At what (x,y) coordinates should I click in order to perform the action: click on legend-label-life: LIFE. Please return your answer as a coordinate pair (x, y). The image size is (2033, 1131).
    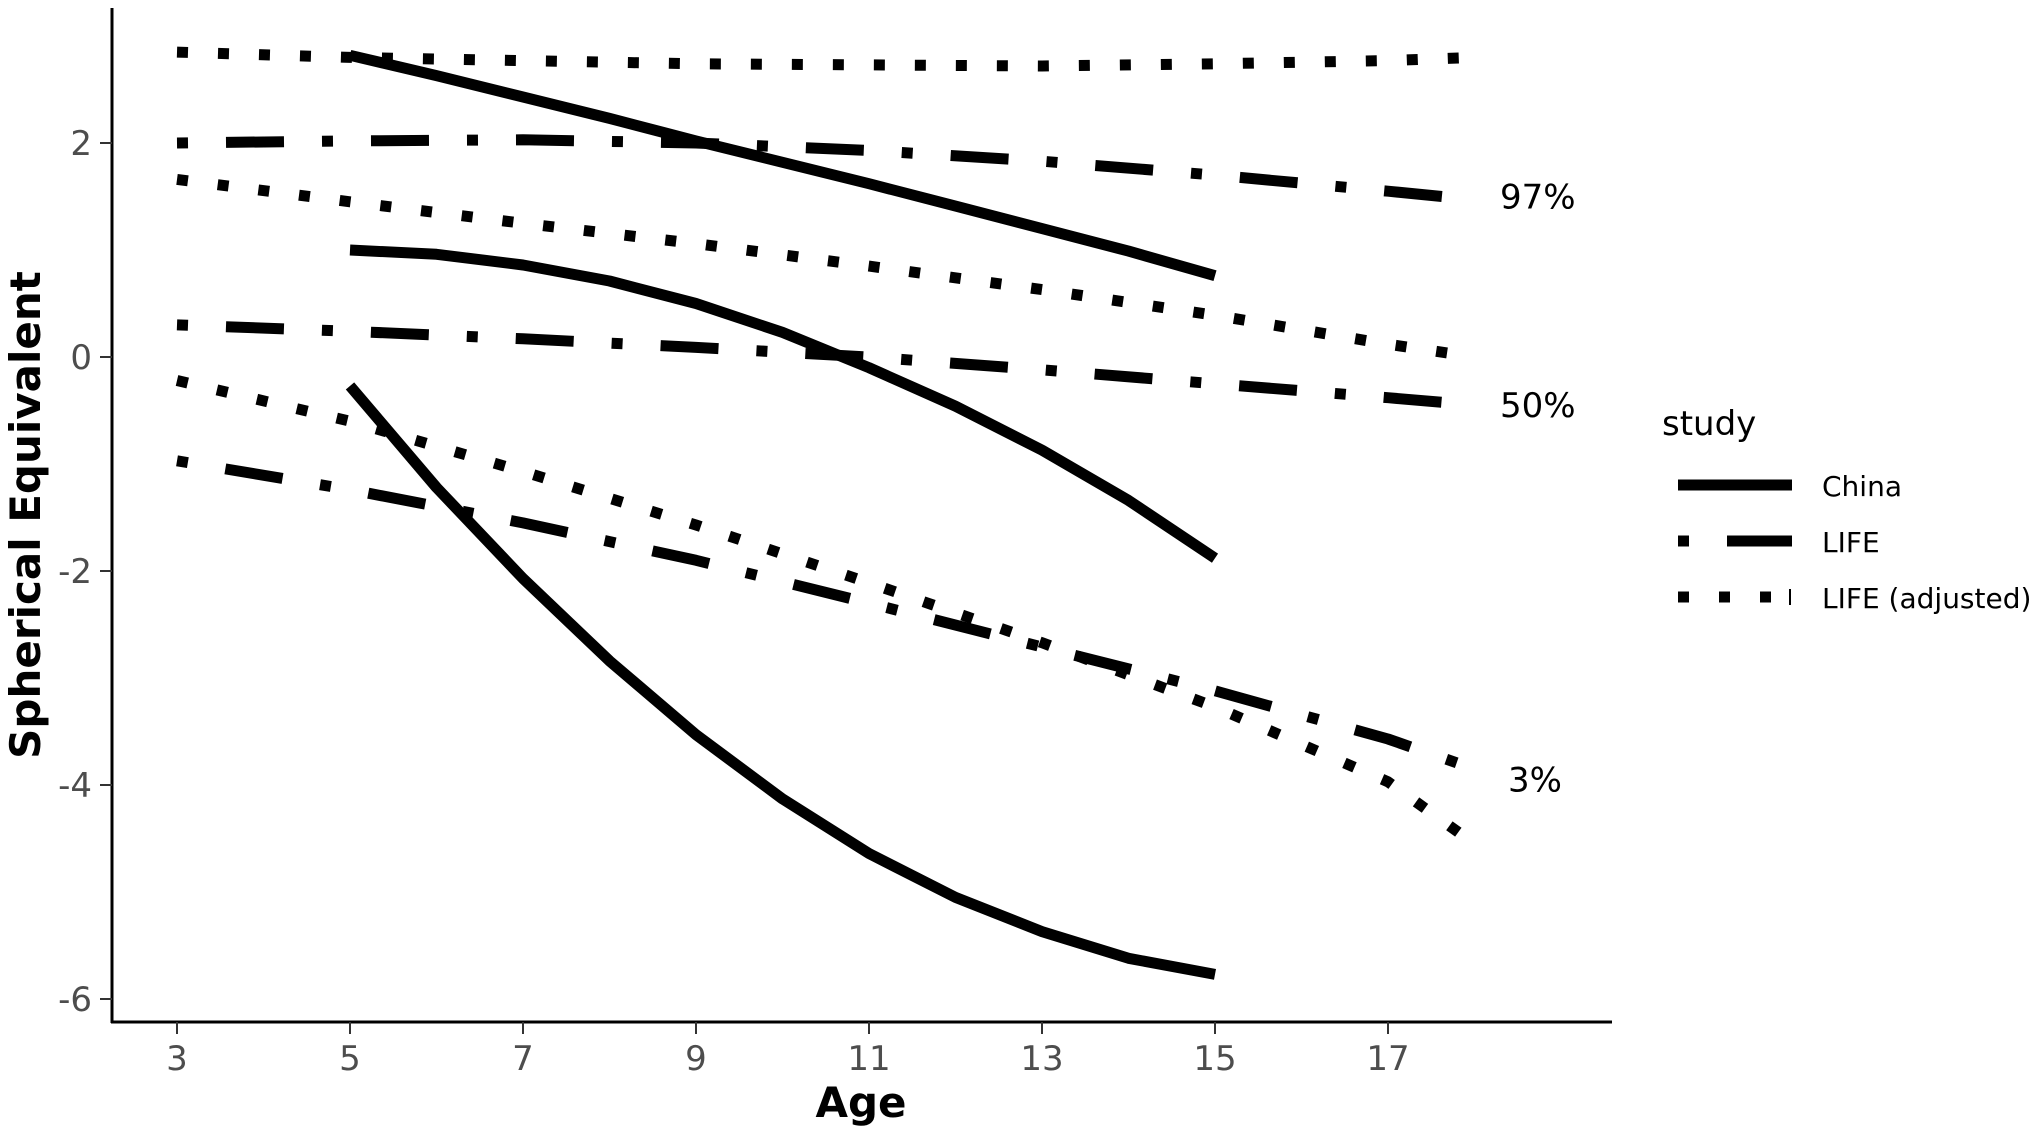
    Looking at the image, I should click on (1851, 542).